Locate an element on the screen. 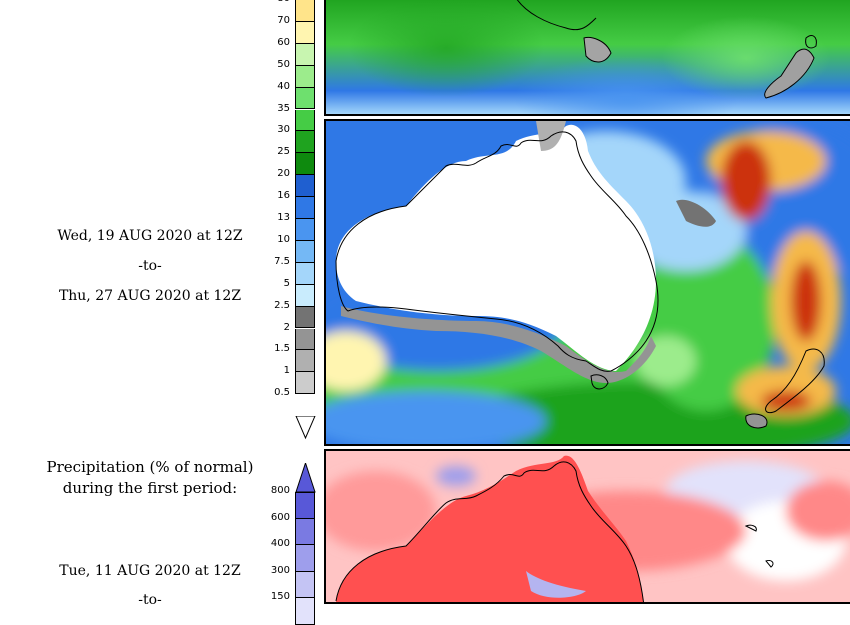 This screenshot has width=850, height=625. anomaly-start-date: Tue, 11 AUG 2020 at 12Z is located at coordinates (150, 571).